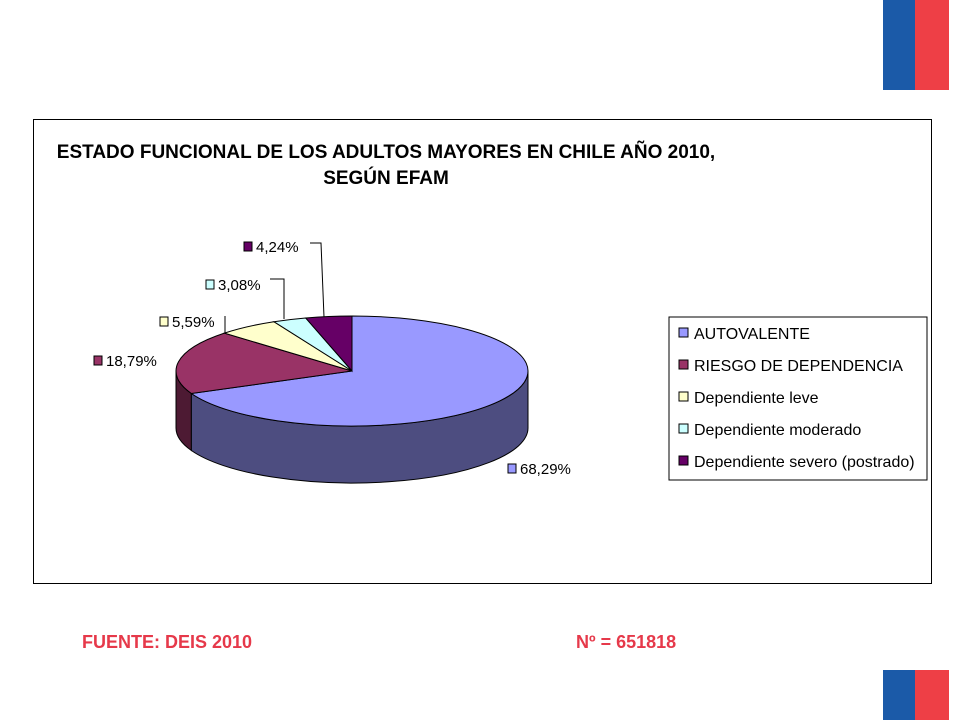 Image resolution: width=960 pixels, height=720 pixels. What do you see at coordinates (328, 344) in the screenshot?
I see `pie-slice-dependiente-severo-postrado` at bounding box center [328, 344].